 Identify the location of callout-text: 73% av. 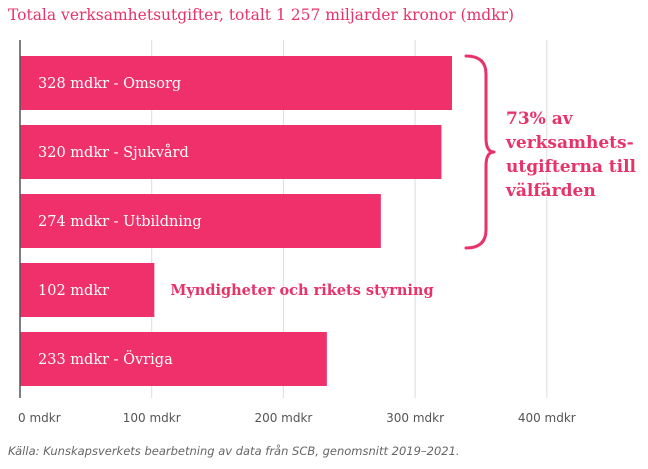
(540, 119).